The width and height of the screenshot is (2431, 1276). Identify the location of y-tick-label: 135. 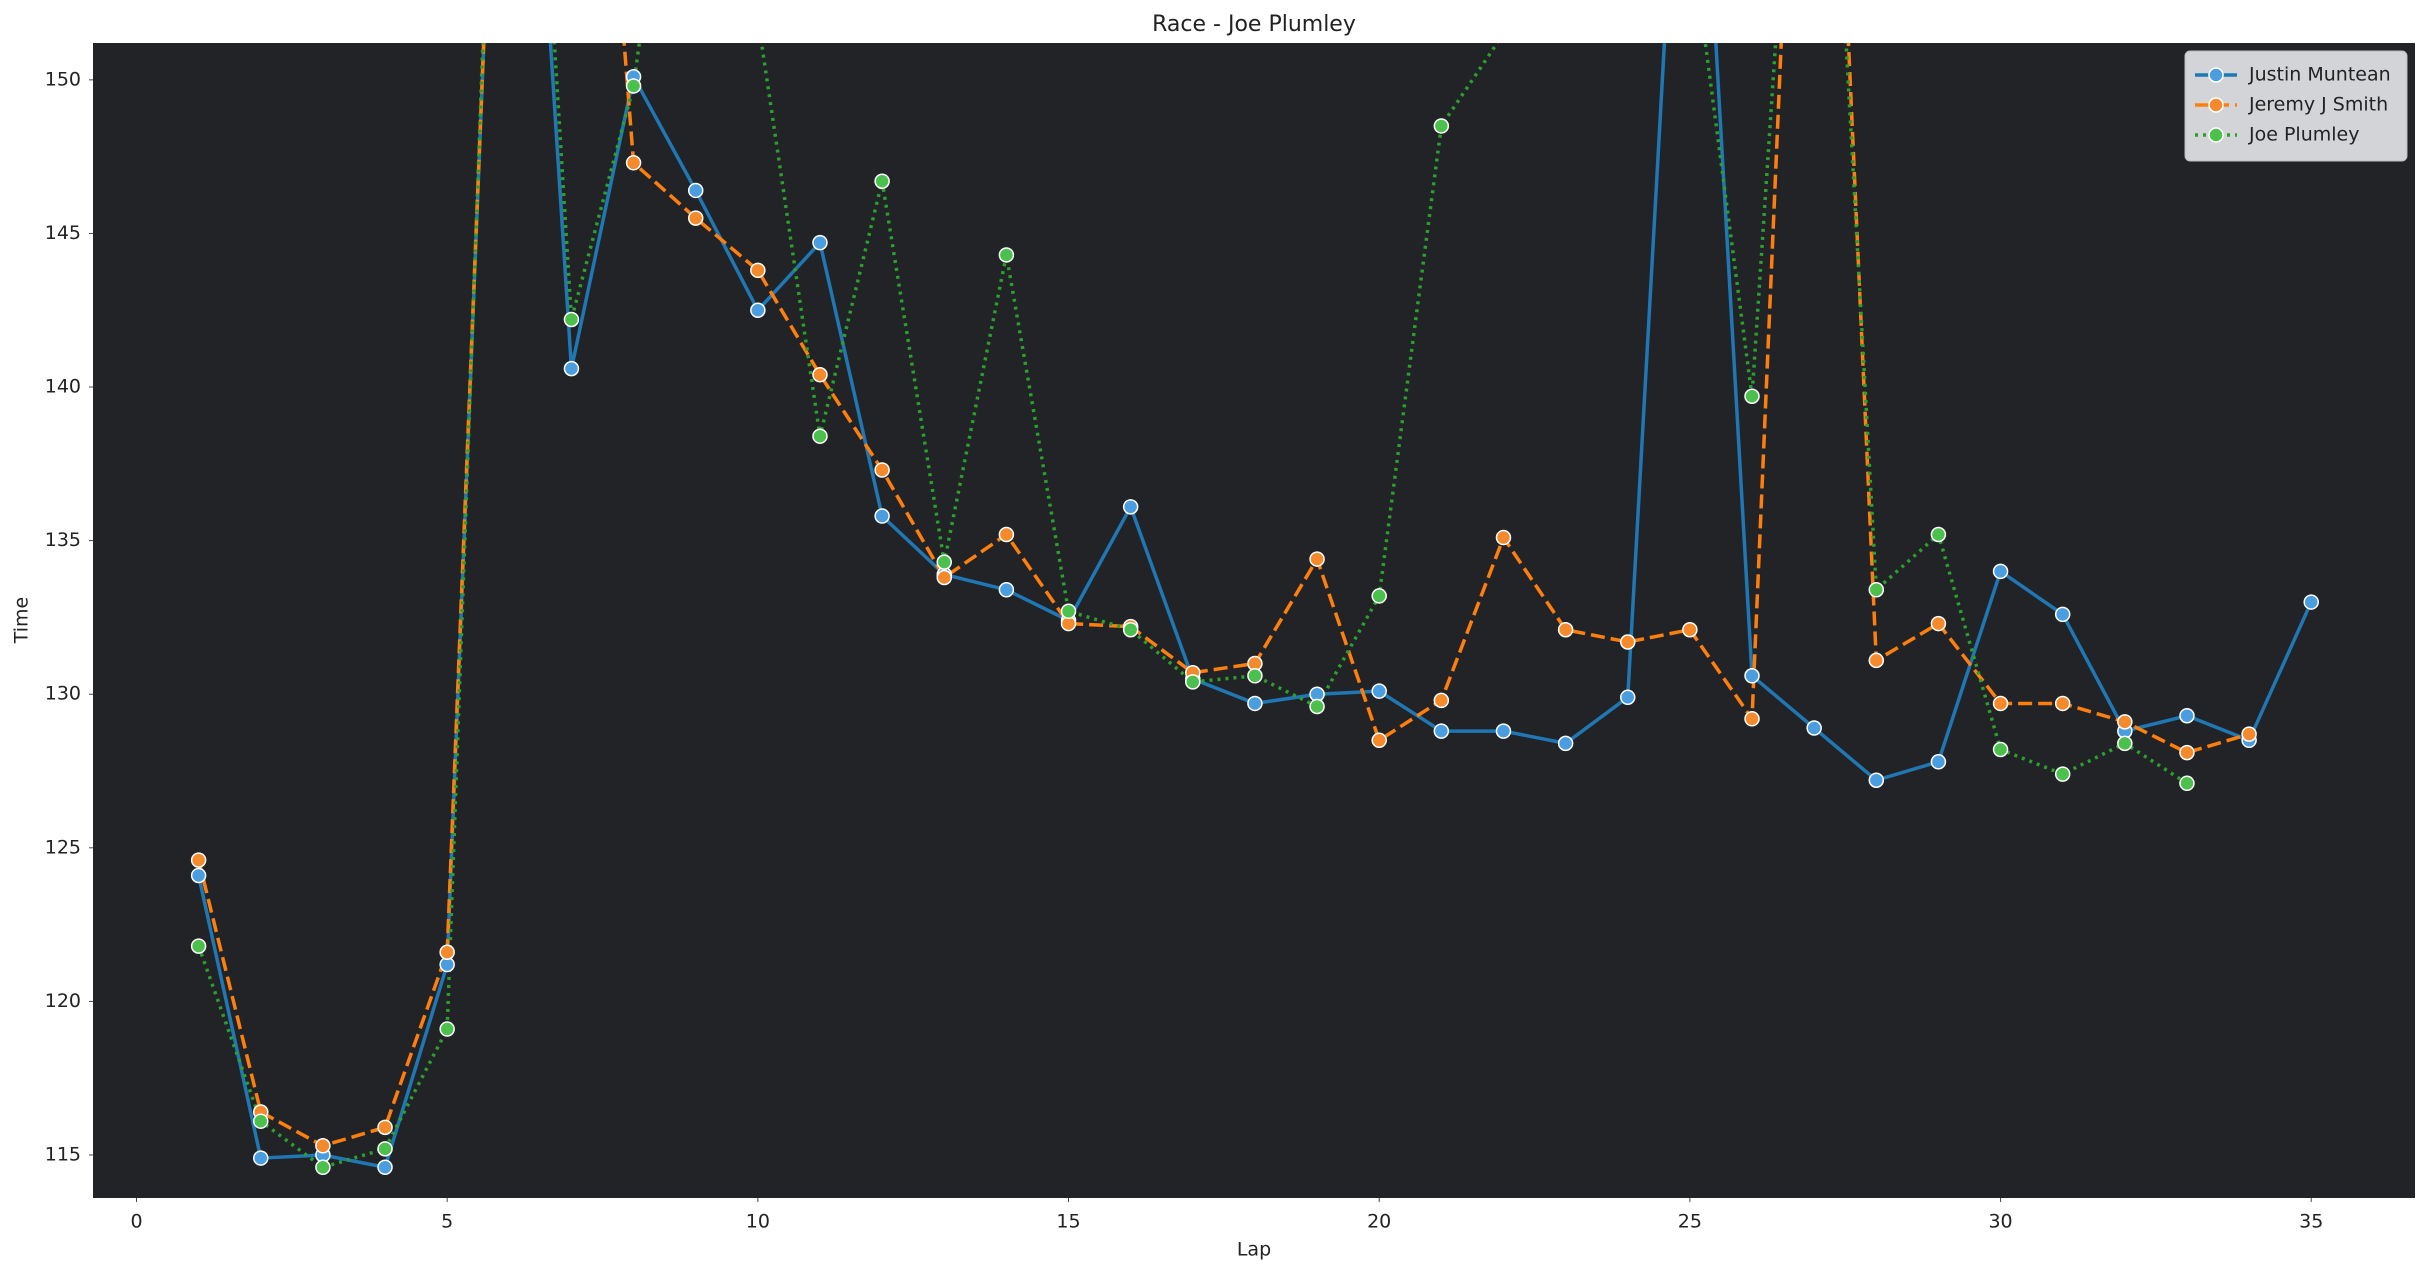
(63, 540).